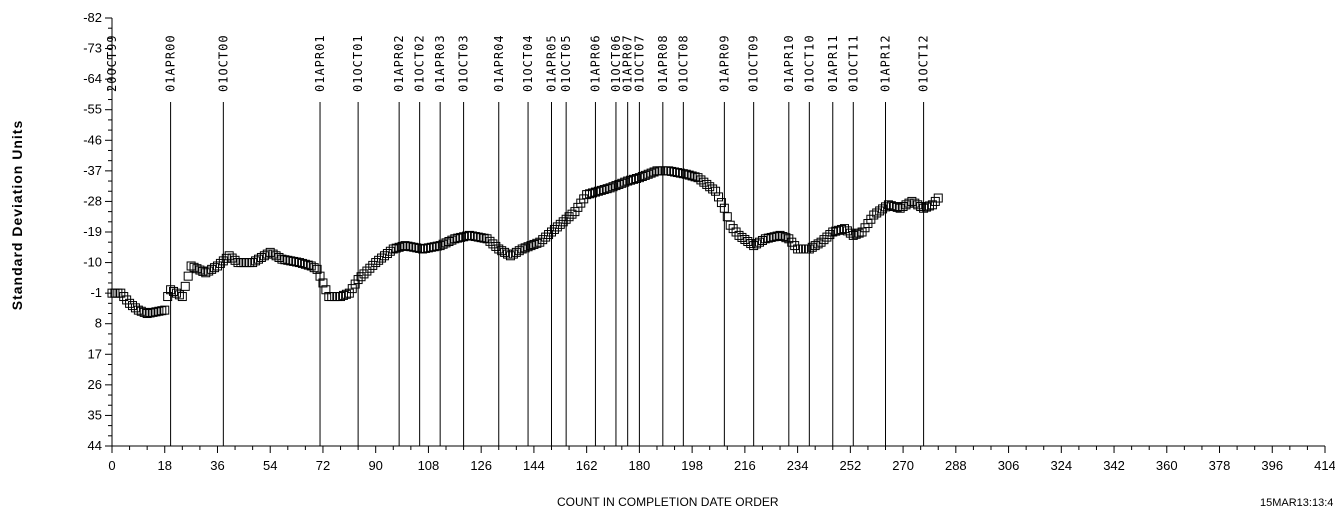  I want to click on x-tick-label: 396, so click(1272, 465).